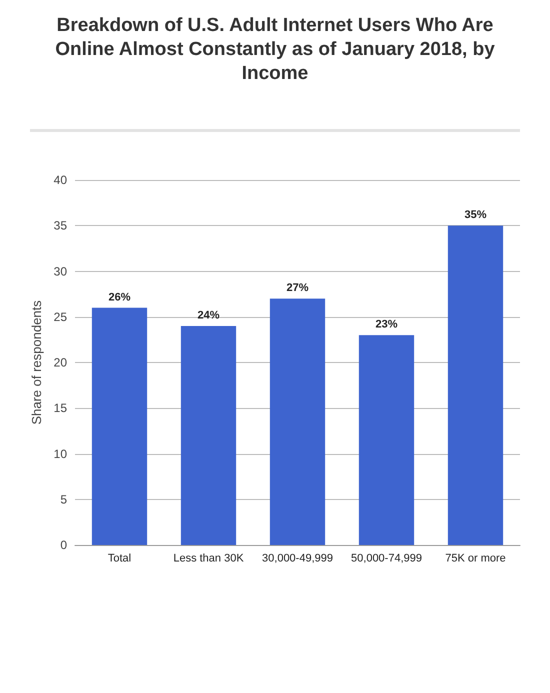 This screenshot has height=693, width=550. I want to click on x-tick-label: 75K or more, so click(475, 558).